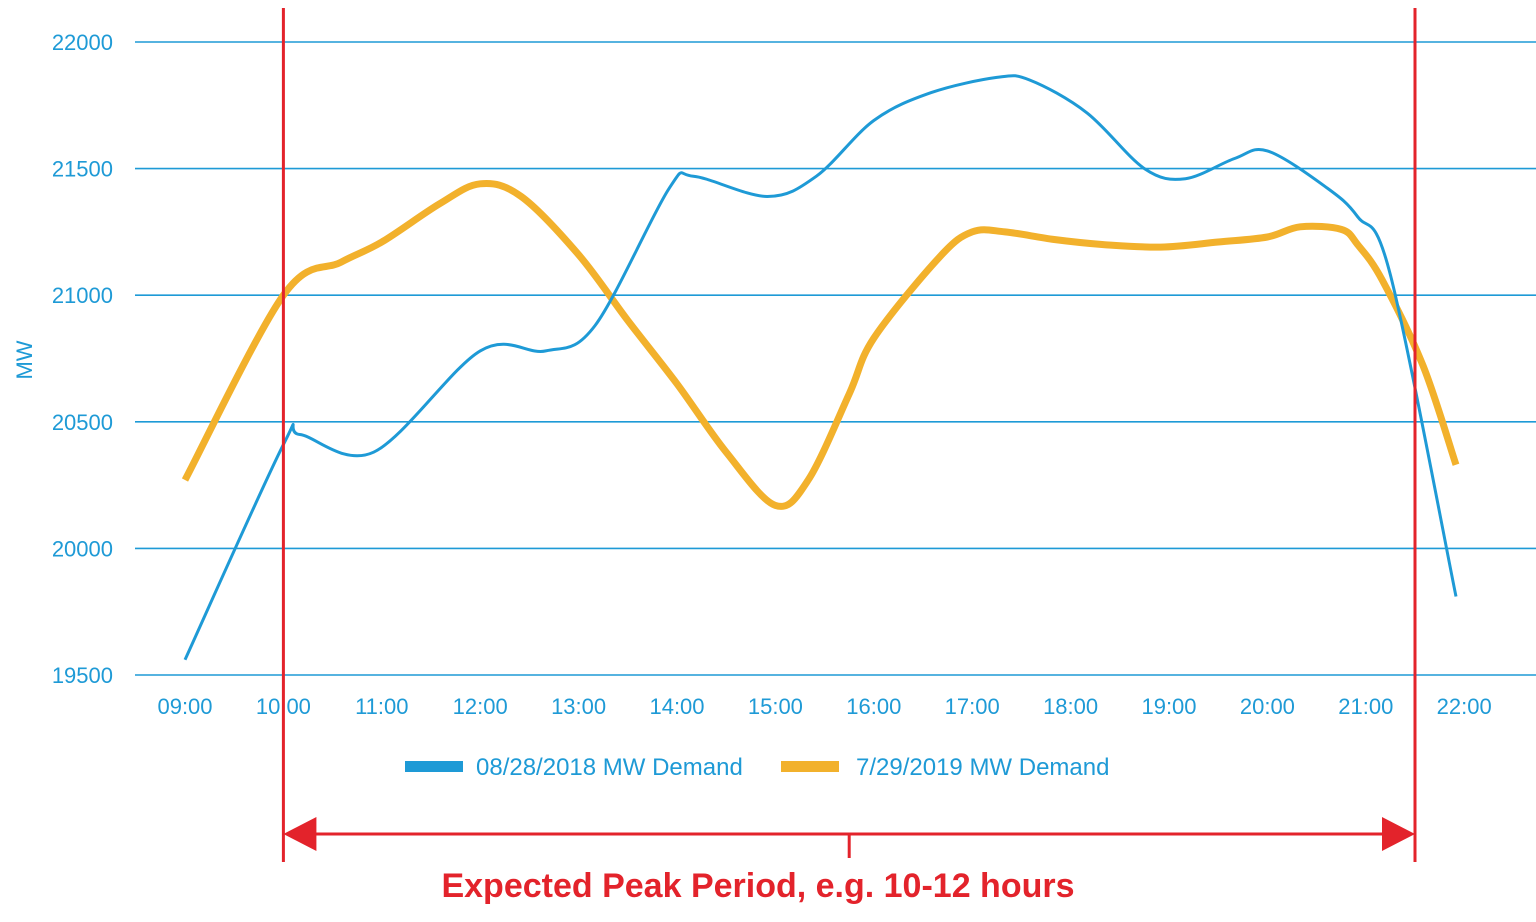  Describe the element at coordinates (82, 359) in the screenshot. I see `y-axis-ticks: 19500 20000 20500 21000 21500 22000` at that location.